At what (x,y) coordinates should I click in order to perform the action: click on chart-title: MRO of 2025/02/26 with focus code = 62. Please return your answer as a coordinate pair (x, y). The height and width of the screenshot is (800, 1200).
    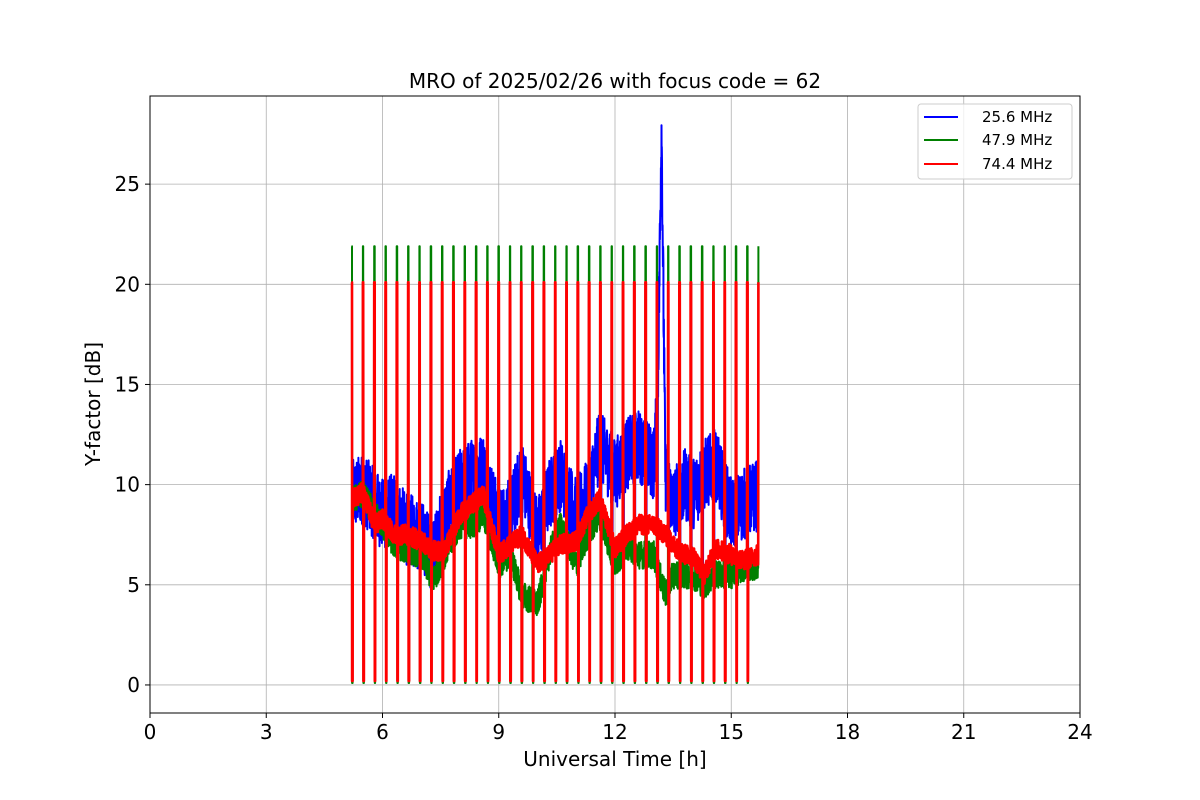
    Looking at the image, I should click on (615, 81).